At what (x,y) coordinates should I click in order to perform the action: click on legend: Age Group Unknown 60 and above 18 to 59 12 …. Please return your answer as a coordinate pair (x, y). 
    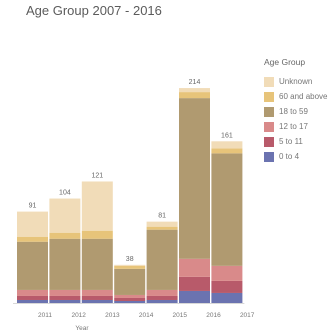
    Looking at the image, I should click on (299, 110).